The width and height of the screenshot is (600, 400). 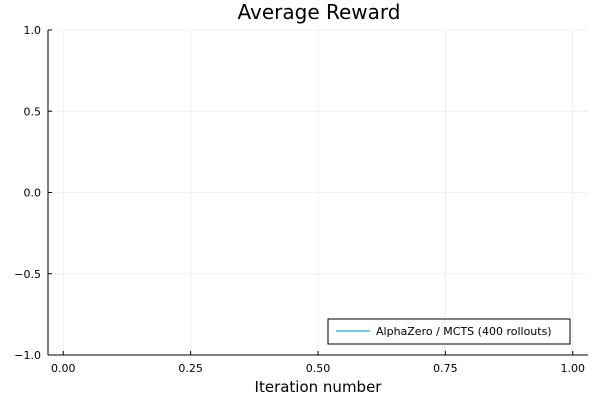 I want to click on x-ticks: 0.00 0.25 0.50 0.75 1.00, so click(x=318, y=363).